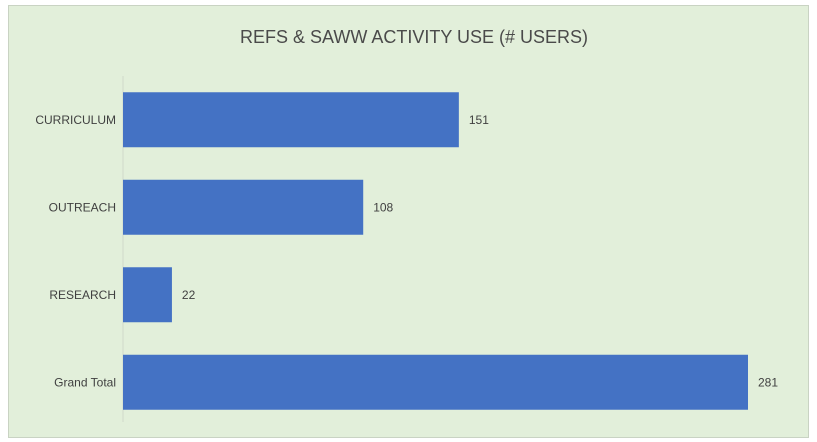  Describe the element at coordinates (85, 382) in the screenshot. I see `category-label-grand-total: Grand Total` at that location.